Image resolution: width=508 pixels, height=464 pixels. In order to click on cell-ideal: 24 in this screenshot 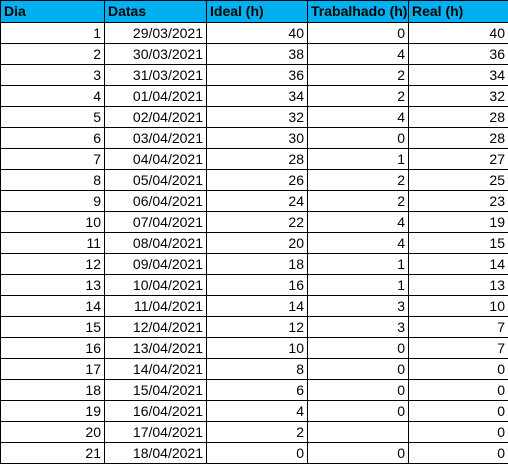, I will do `click(257, 201)`.